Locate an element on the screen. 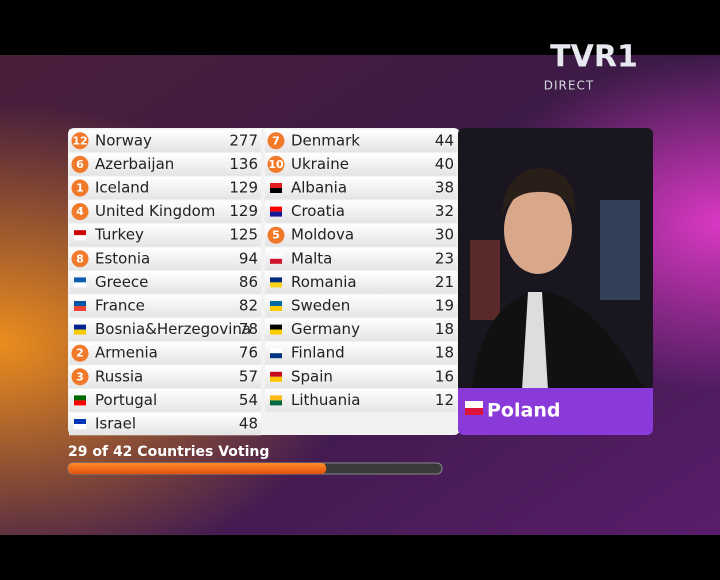  video-feed: Poland is located at coordinates (555, 281).